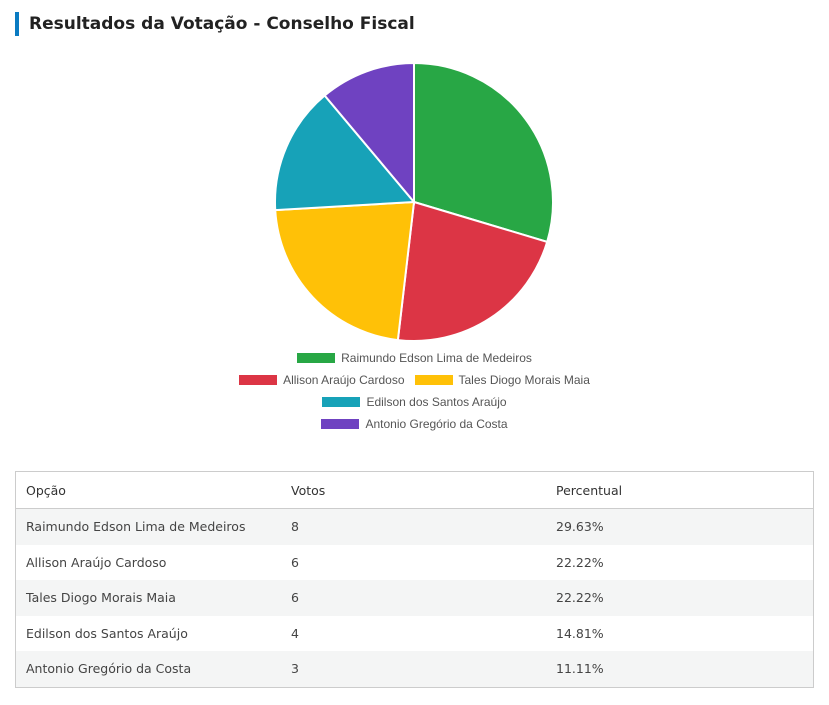 This screenshot has height=705, width=829. Describe the element at coordinates (436, 358) in the screenshot. I see `legend-label: Raimundo Edson Lima de Medeiros` at that location.